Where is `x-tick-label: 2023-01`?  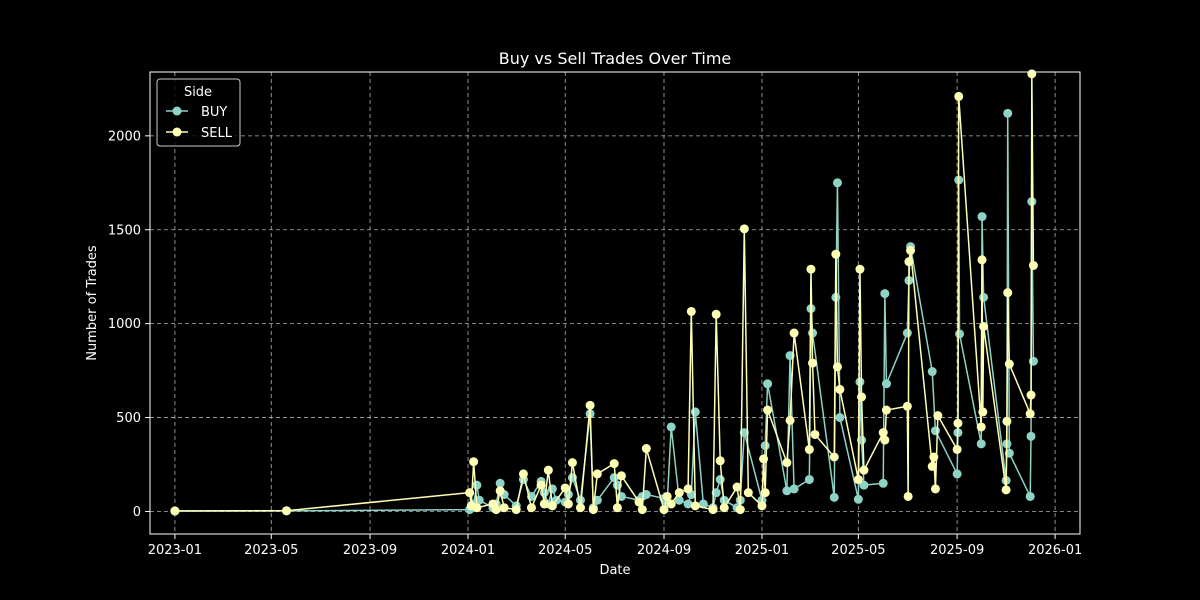 x-tick-label: 2023-01 is located at coordinates (175, 550).